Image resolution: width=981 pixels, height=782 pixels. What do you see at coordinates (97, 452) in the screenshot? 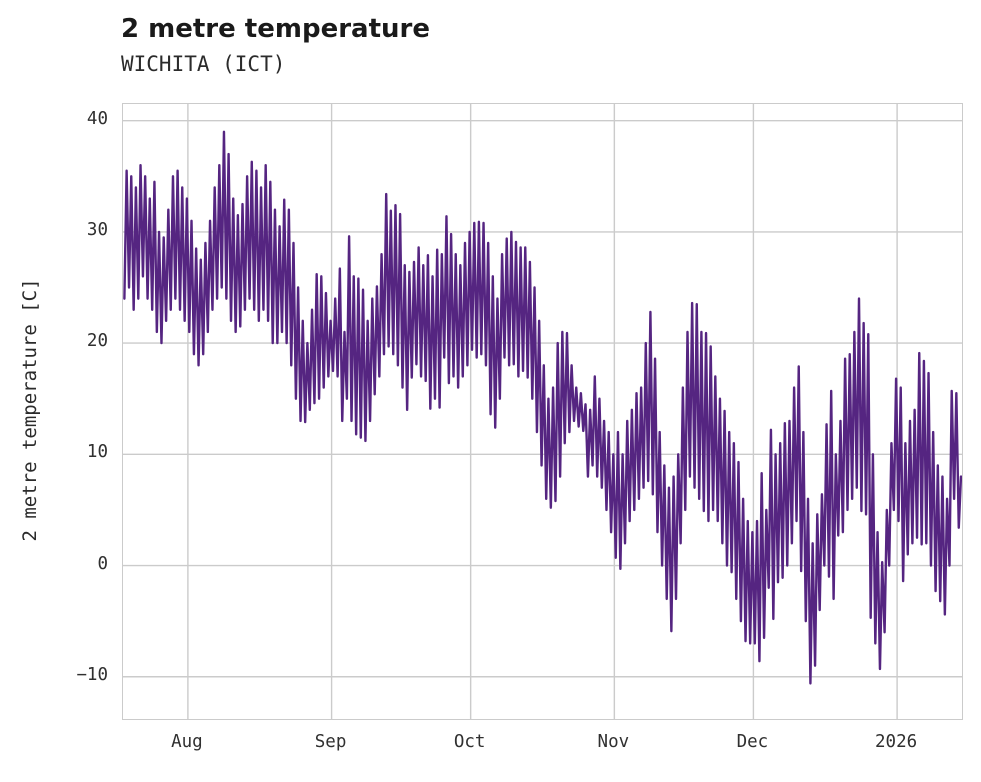
I see `y-tick-label: 10` at bounding box center [97, 452].